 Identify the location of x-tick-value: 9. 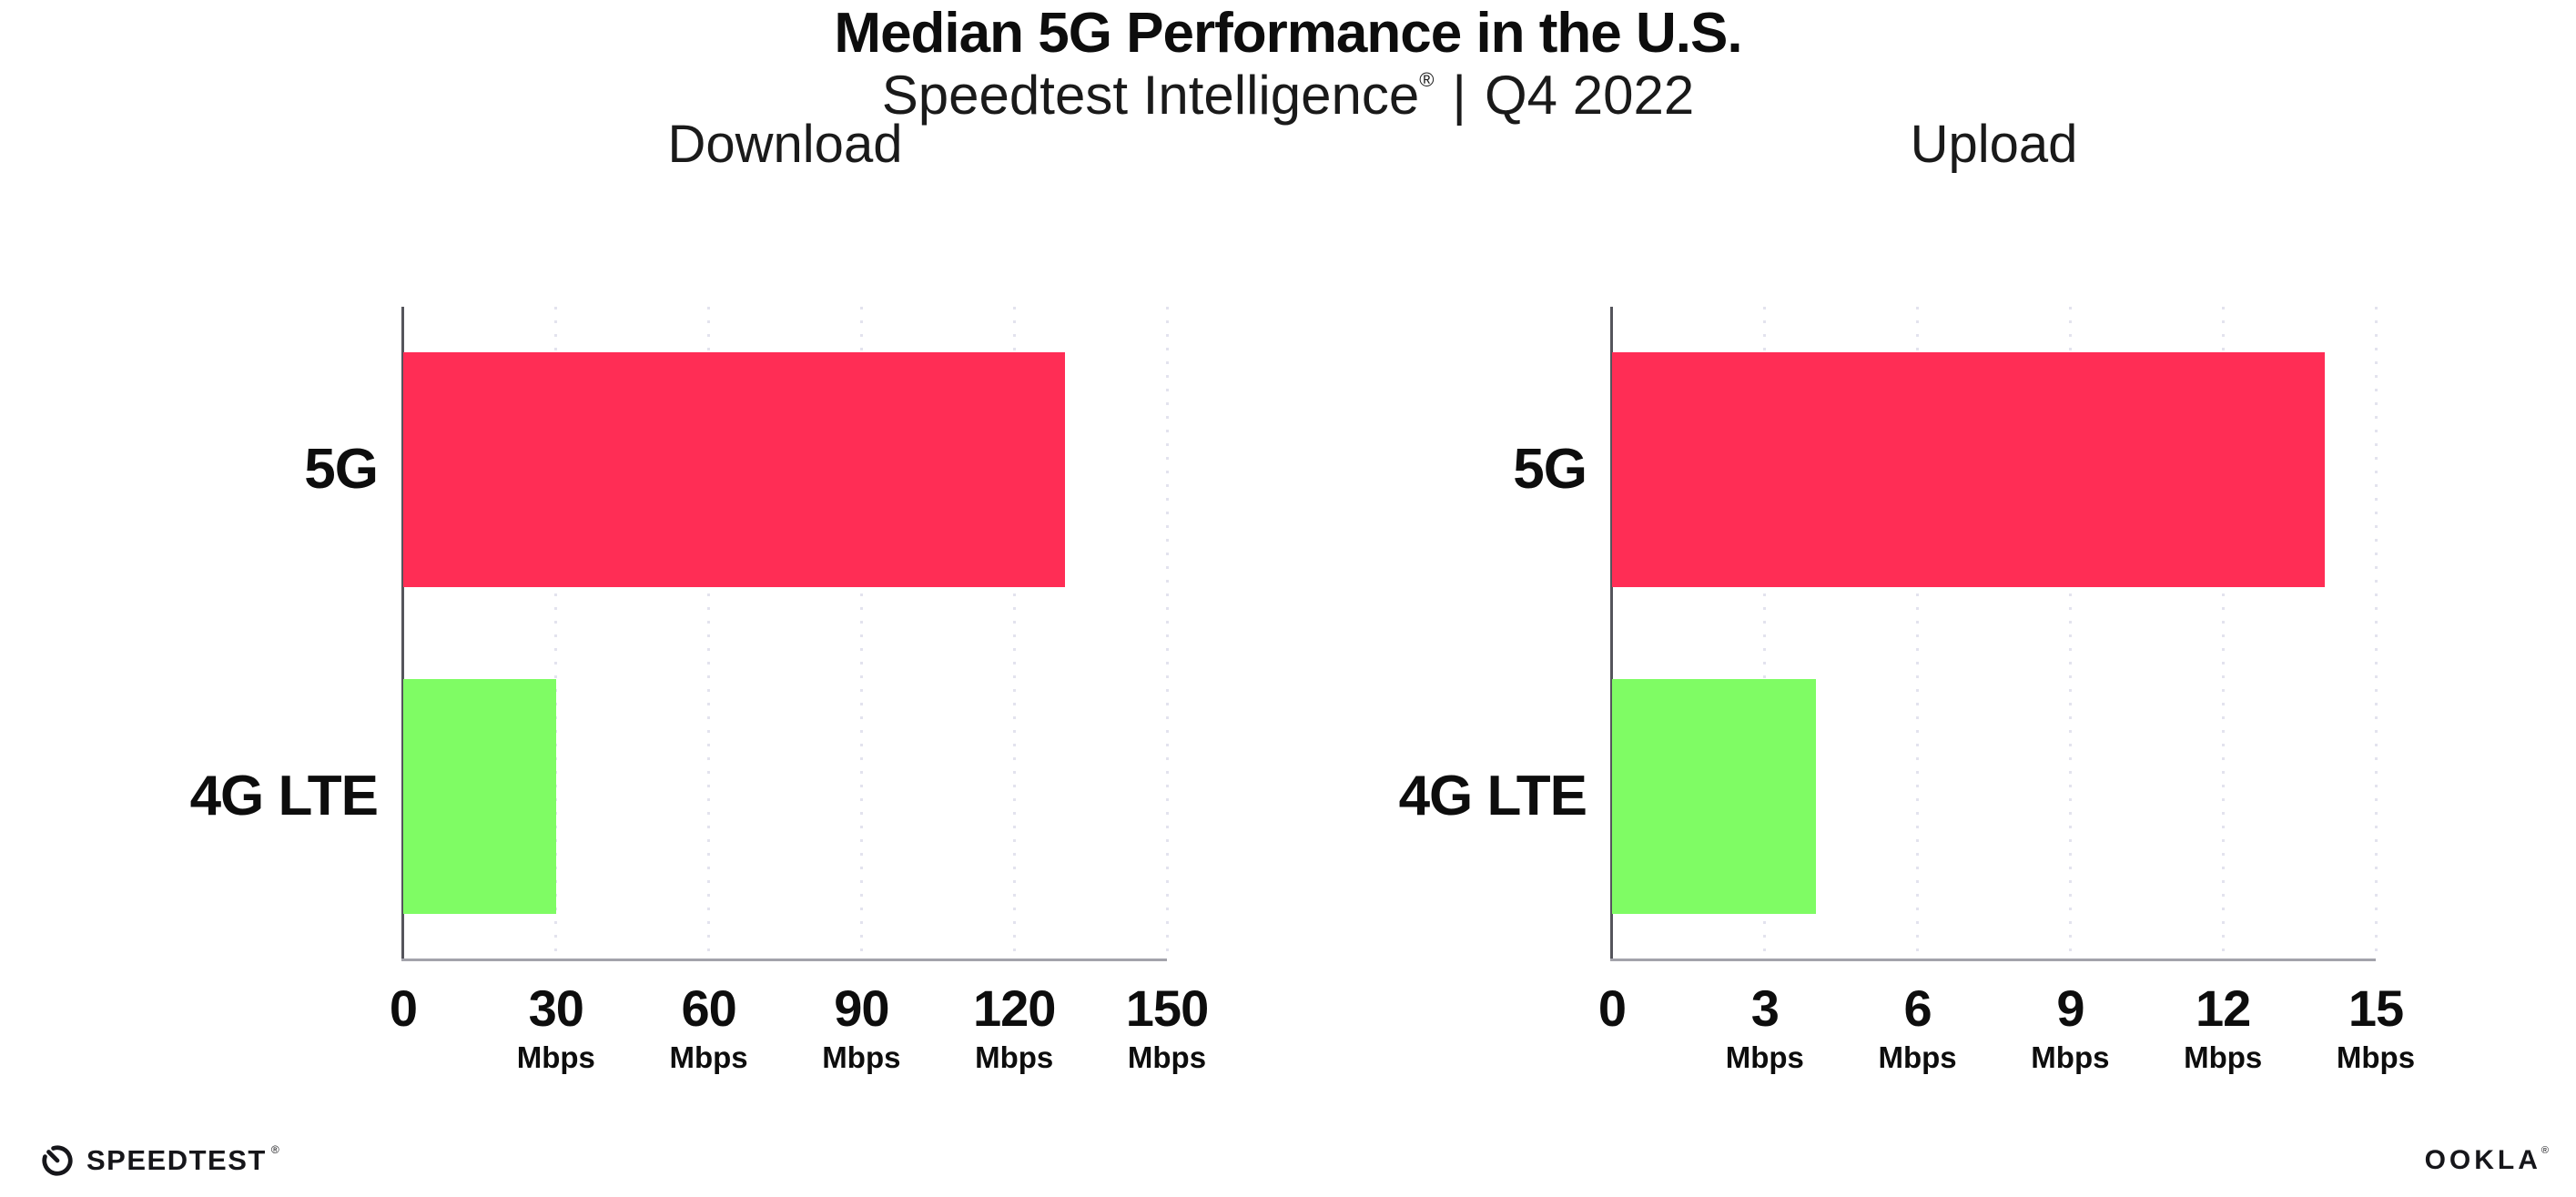
(2070, 1008).